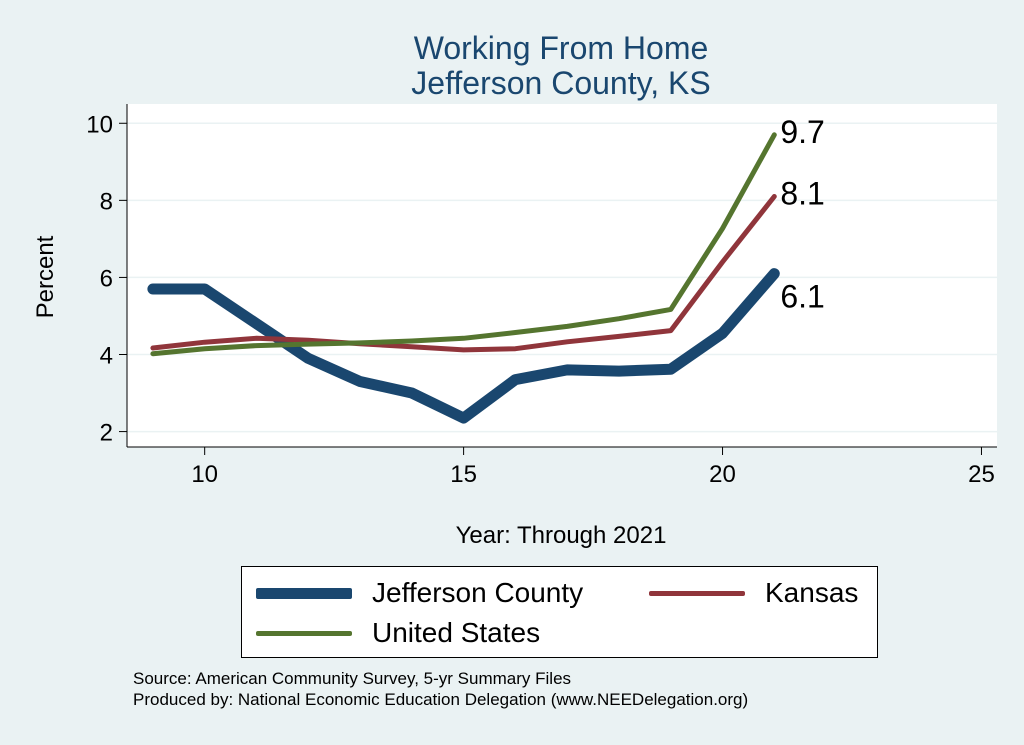 The height and width of the screenshot is (745, 1024). What do you see at coordinates (463, 346) in the screenshot?
I see `series-line-jefferson-county` at bounding box center [463, 346].